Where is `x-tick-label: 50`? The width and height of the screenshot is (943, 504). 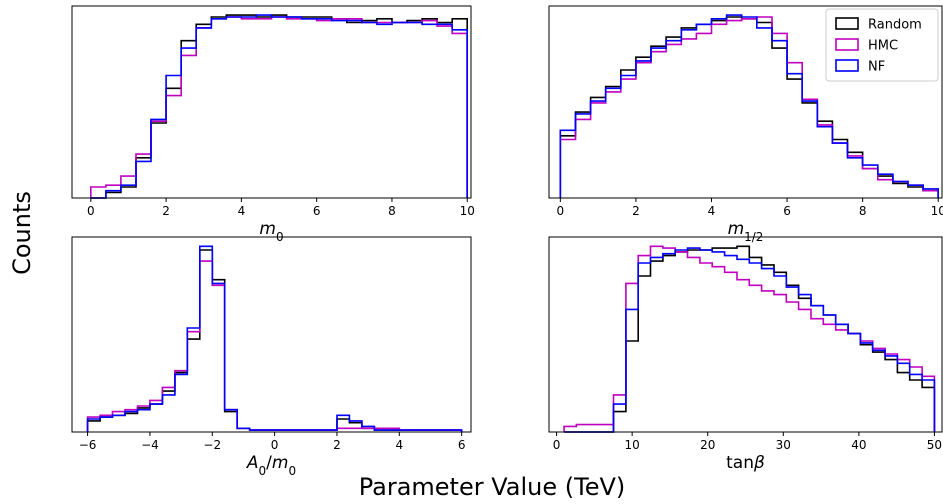
x-tick-label: 50 is located at coordinates (934, 445).